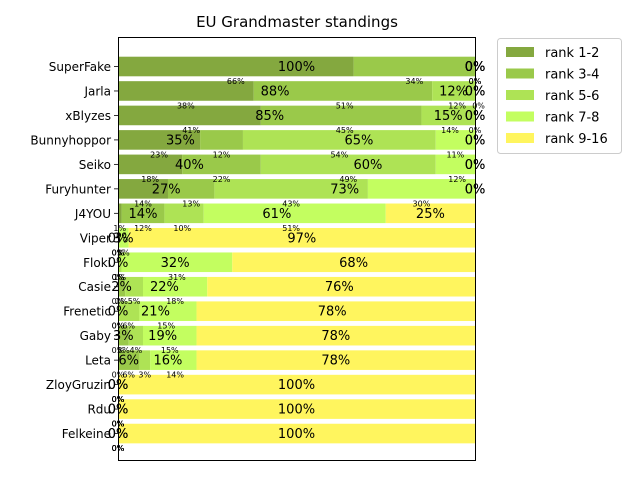 The width and height of the screenshot is (640, 480). Describe the element at coordinates (367, 165) in the screenshot. I see `cumulative-label: 60%` at that location.